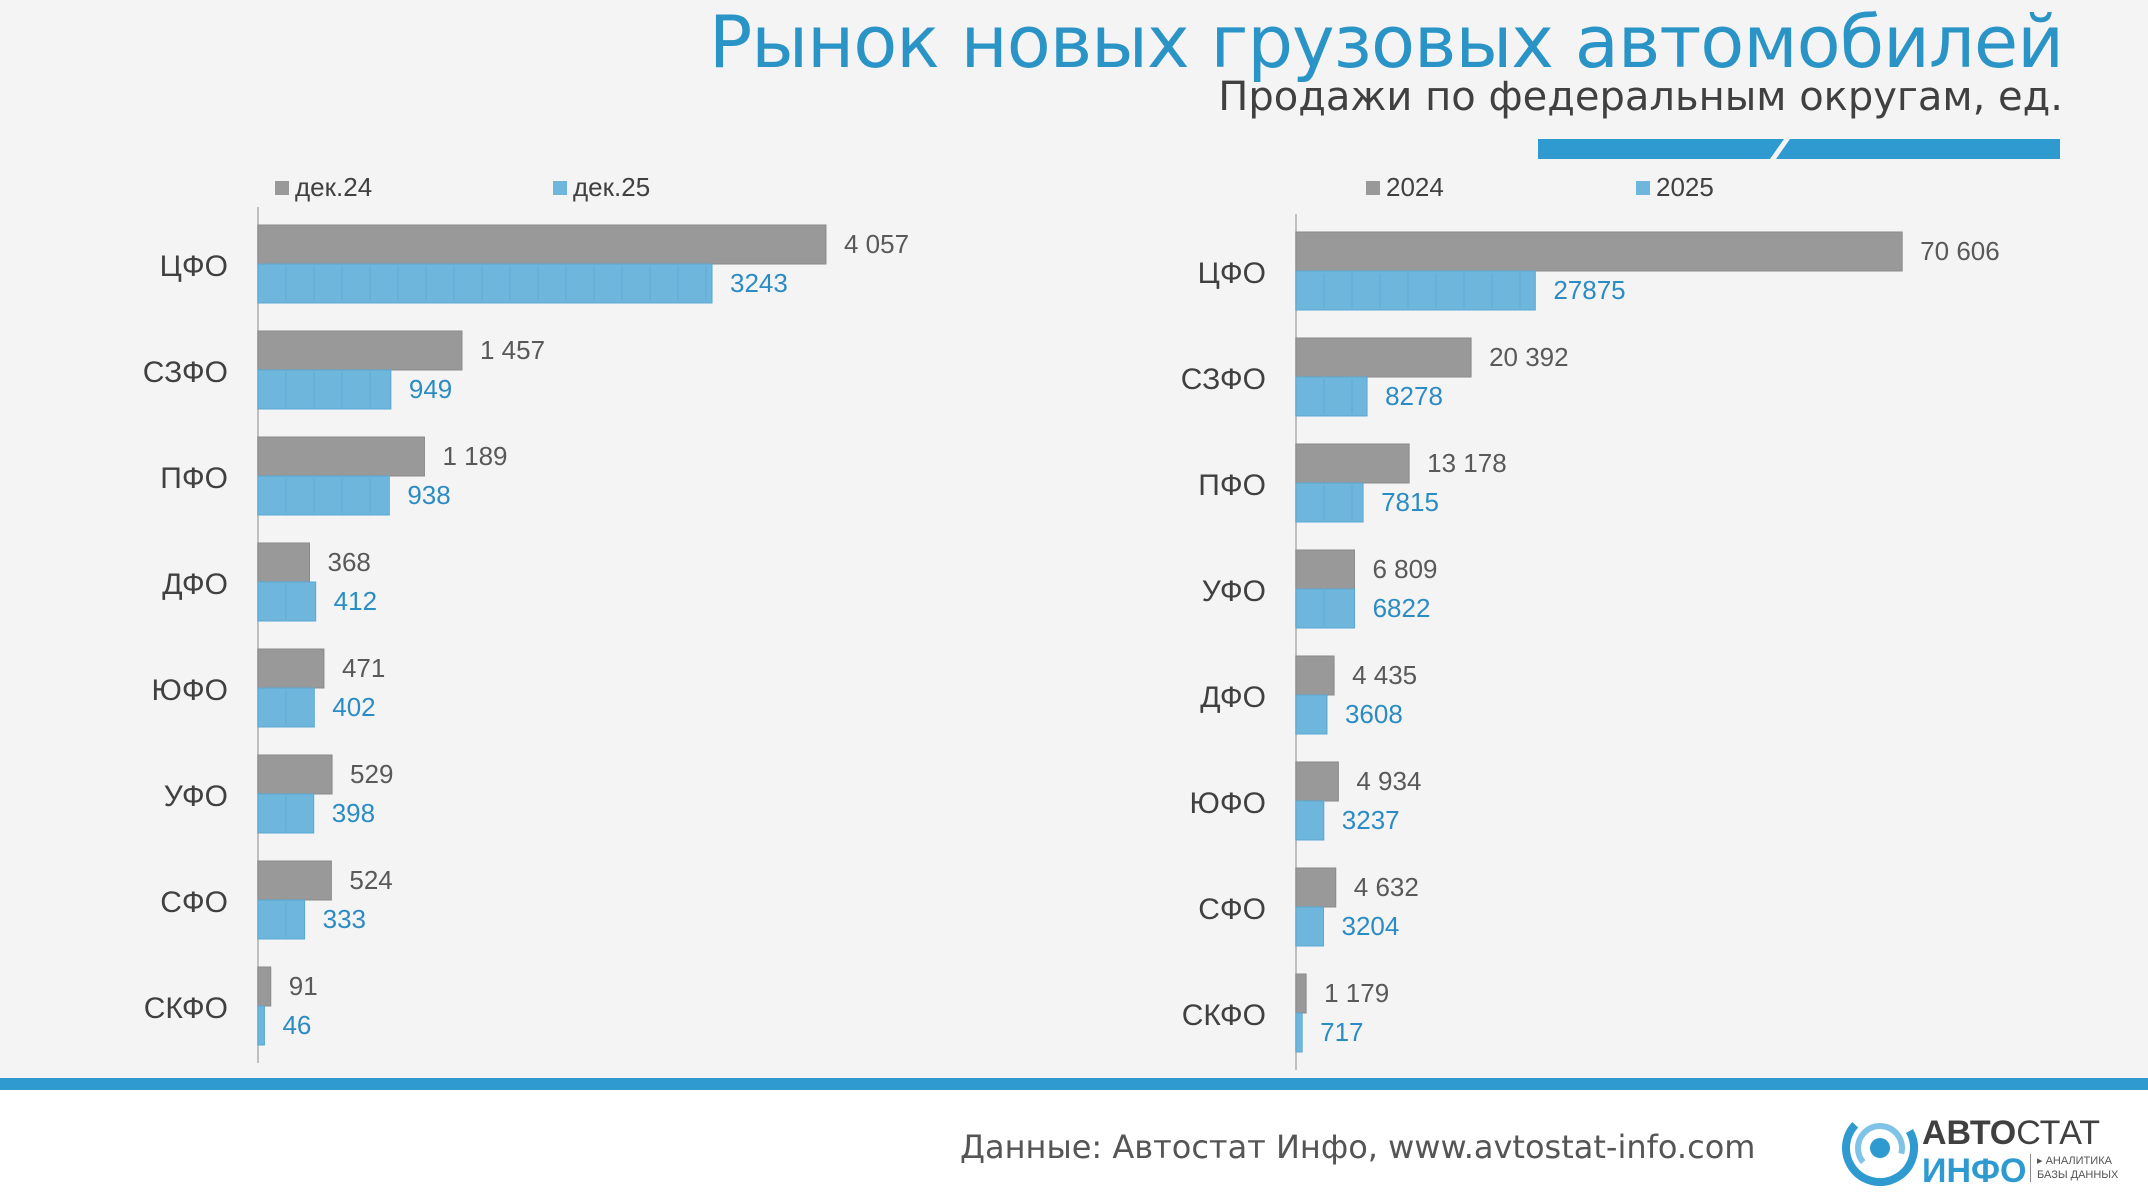 The width and height of the screenshot is (2148, 1200). What do you see at coordinates (2078, 1175) in the screenshot?
I see `logo-tagline-line-2: БАЗЫ ДАННЫХ` at bounding box center [2078, 1175].